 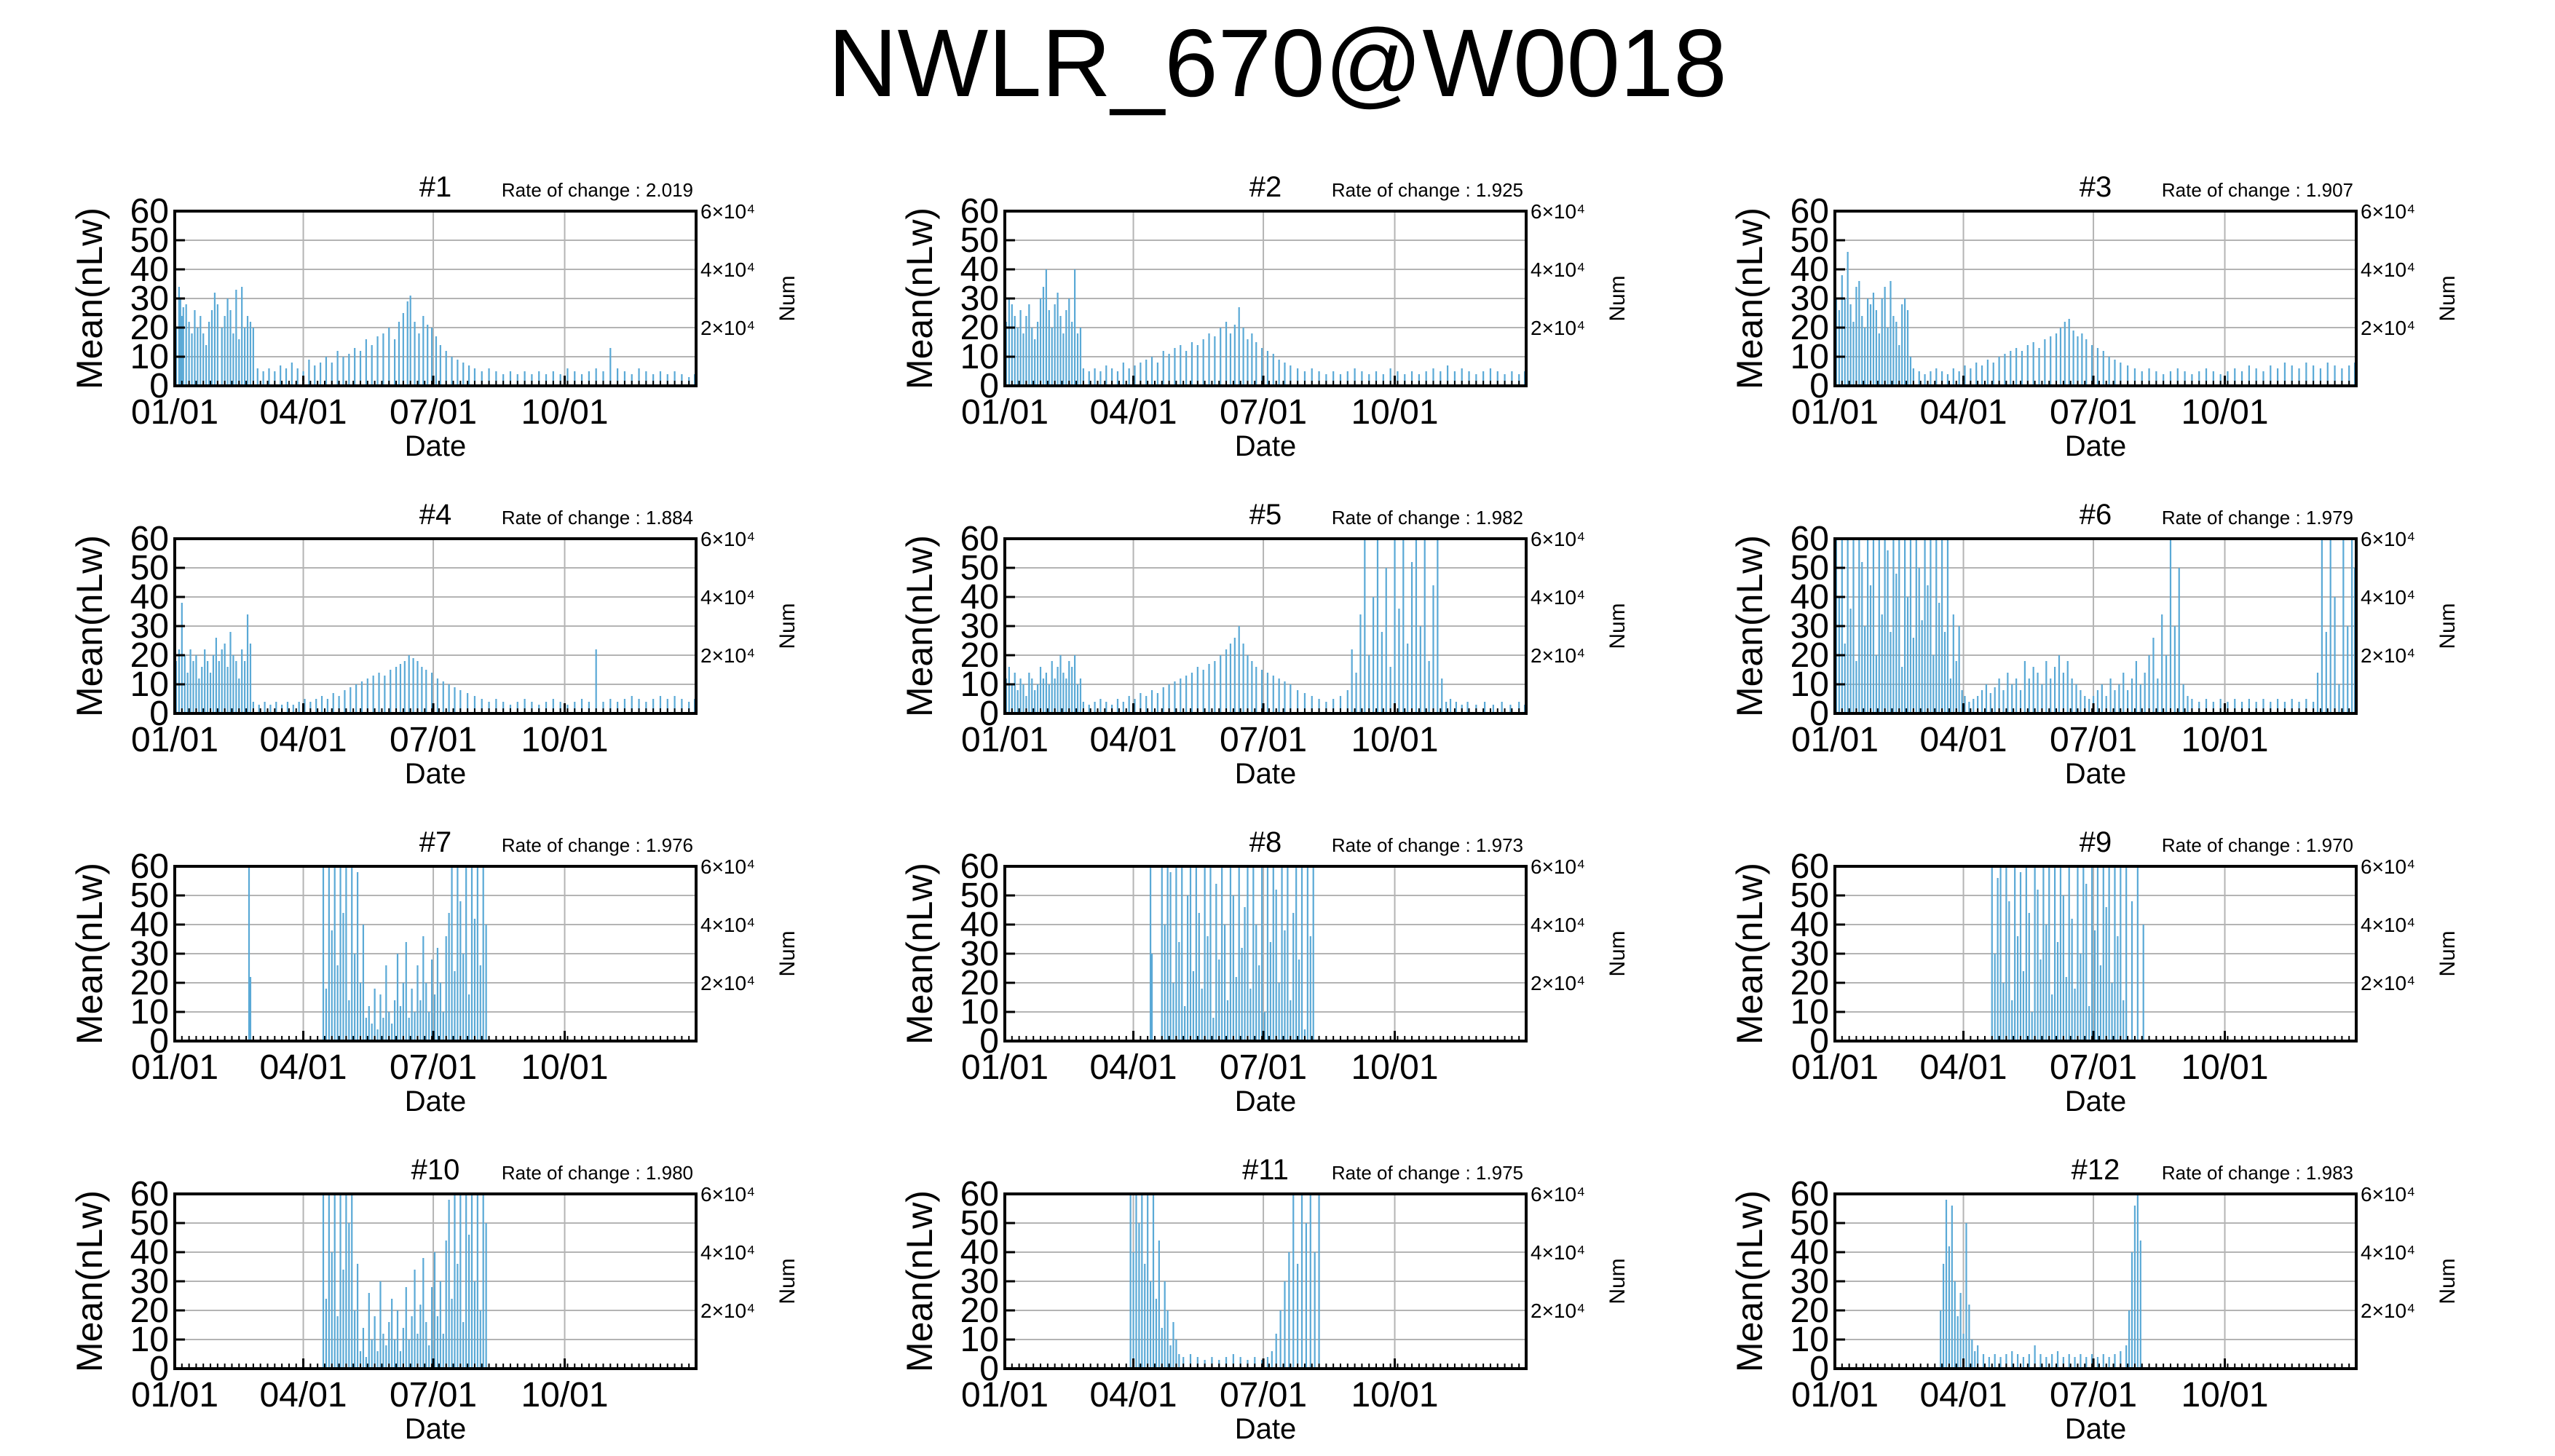 I want to click on rate-of-change: Rate of change : 1.979, so click(x=2257, y=518).